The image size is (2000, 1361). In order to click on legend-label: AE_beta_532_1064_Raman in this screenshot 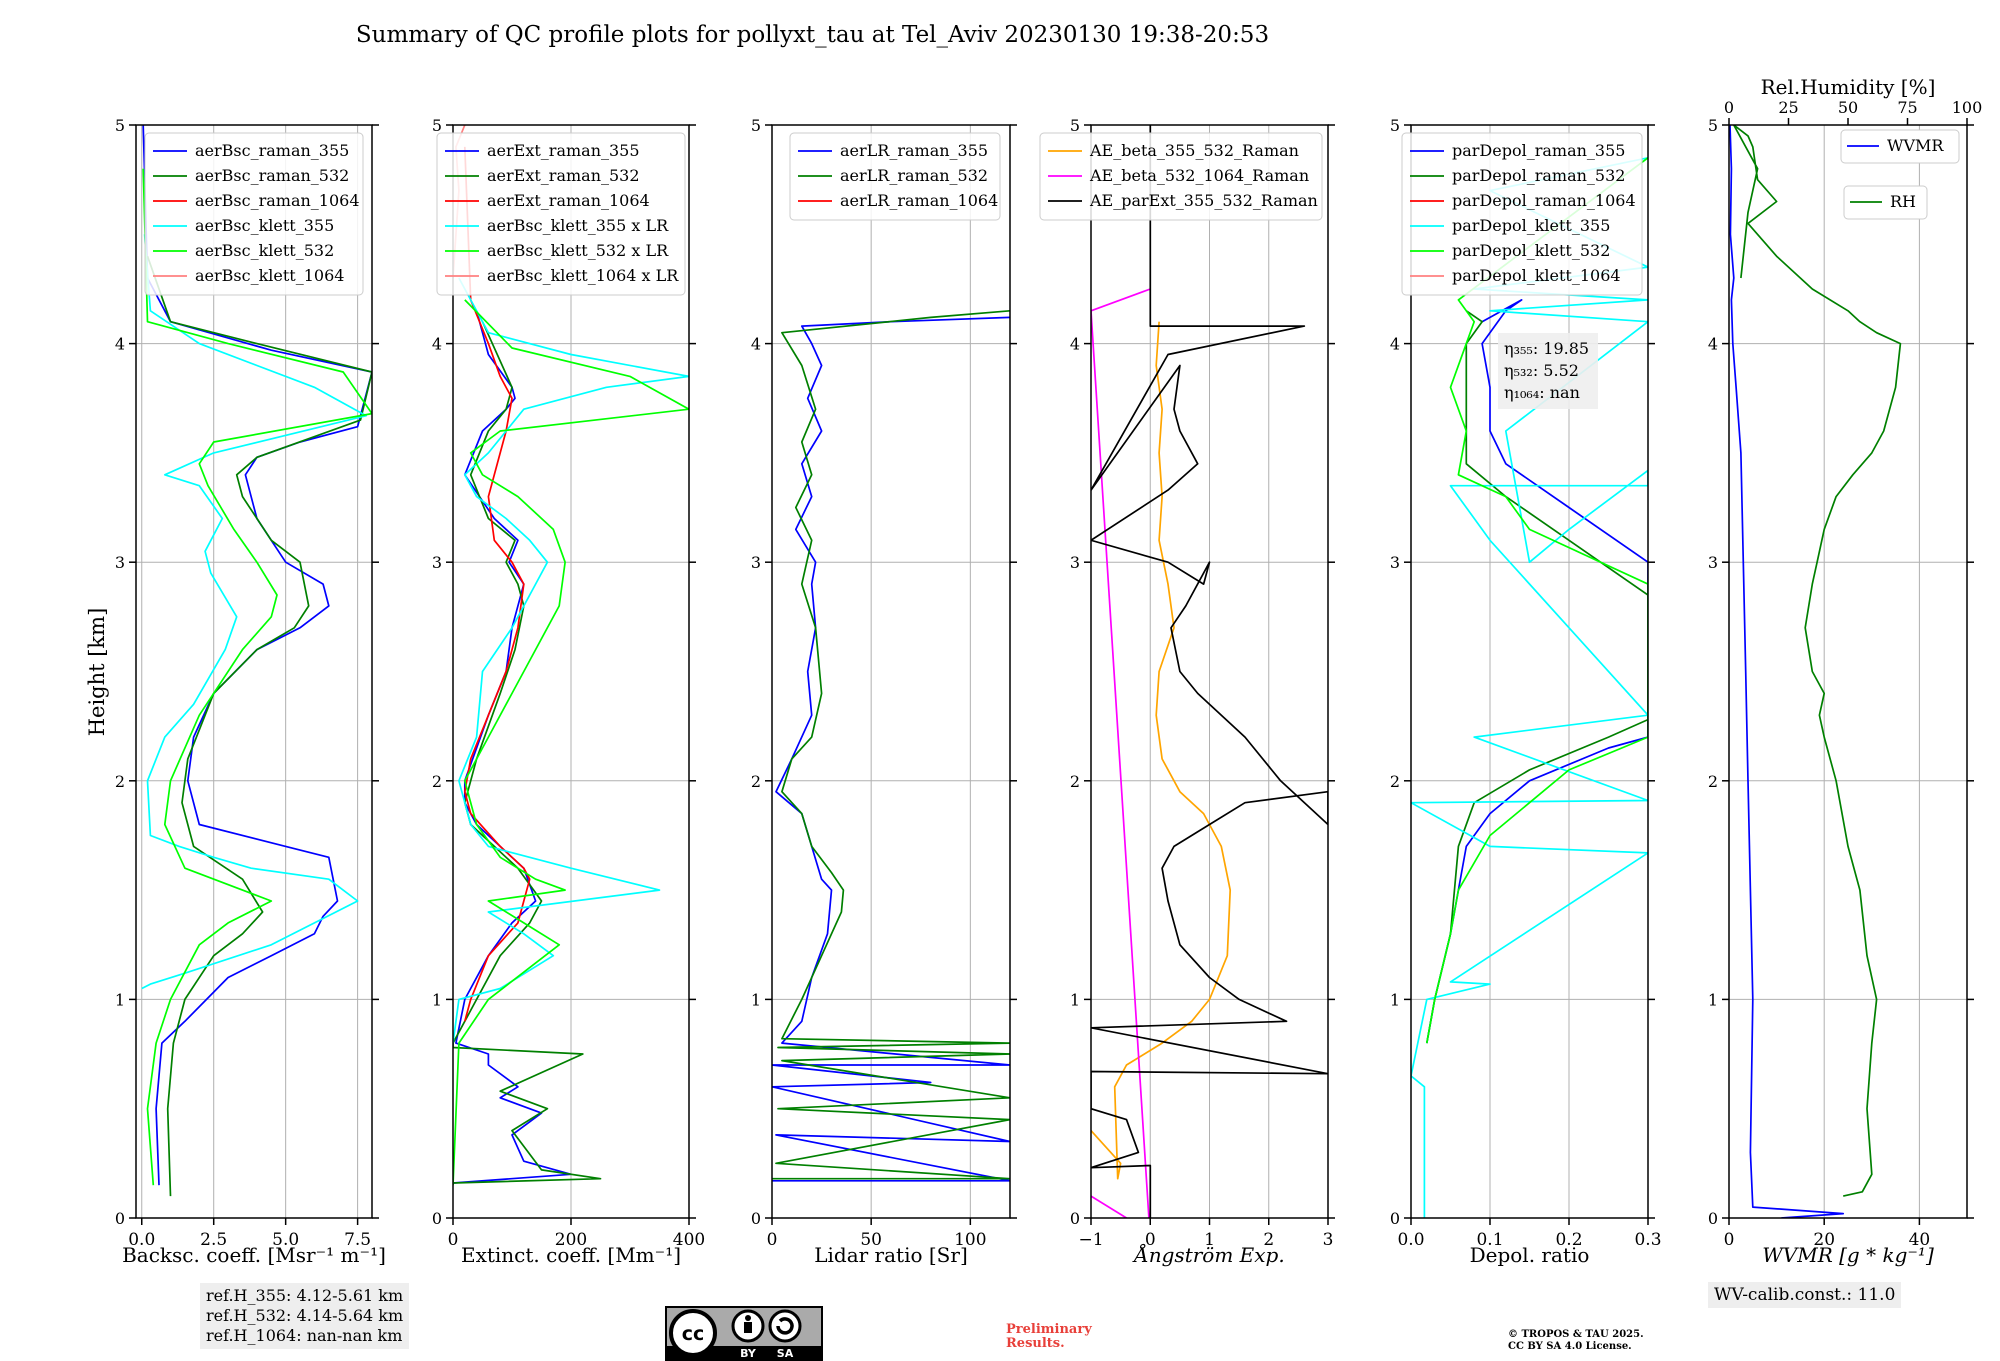, I will do `click(1199, 175)`.